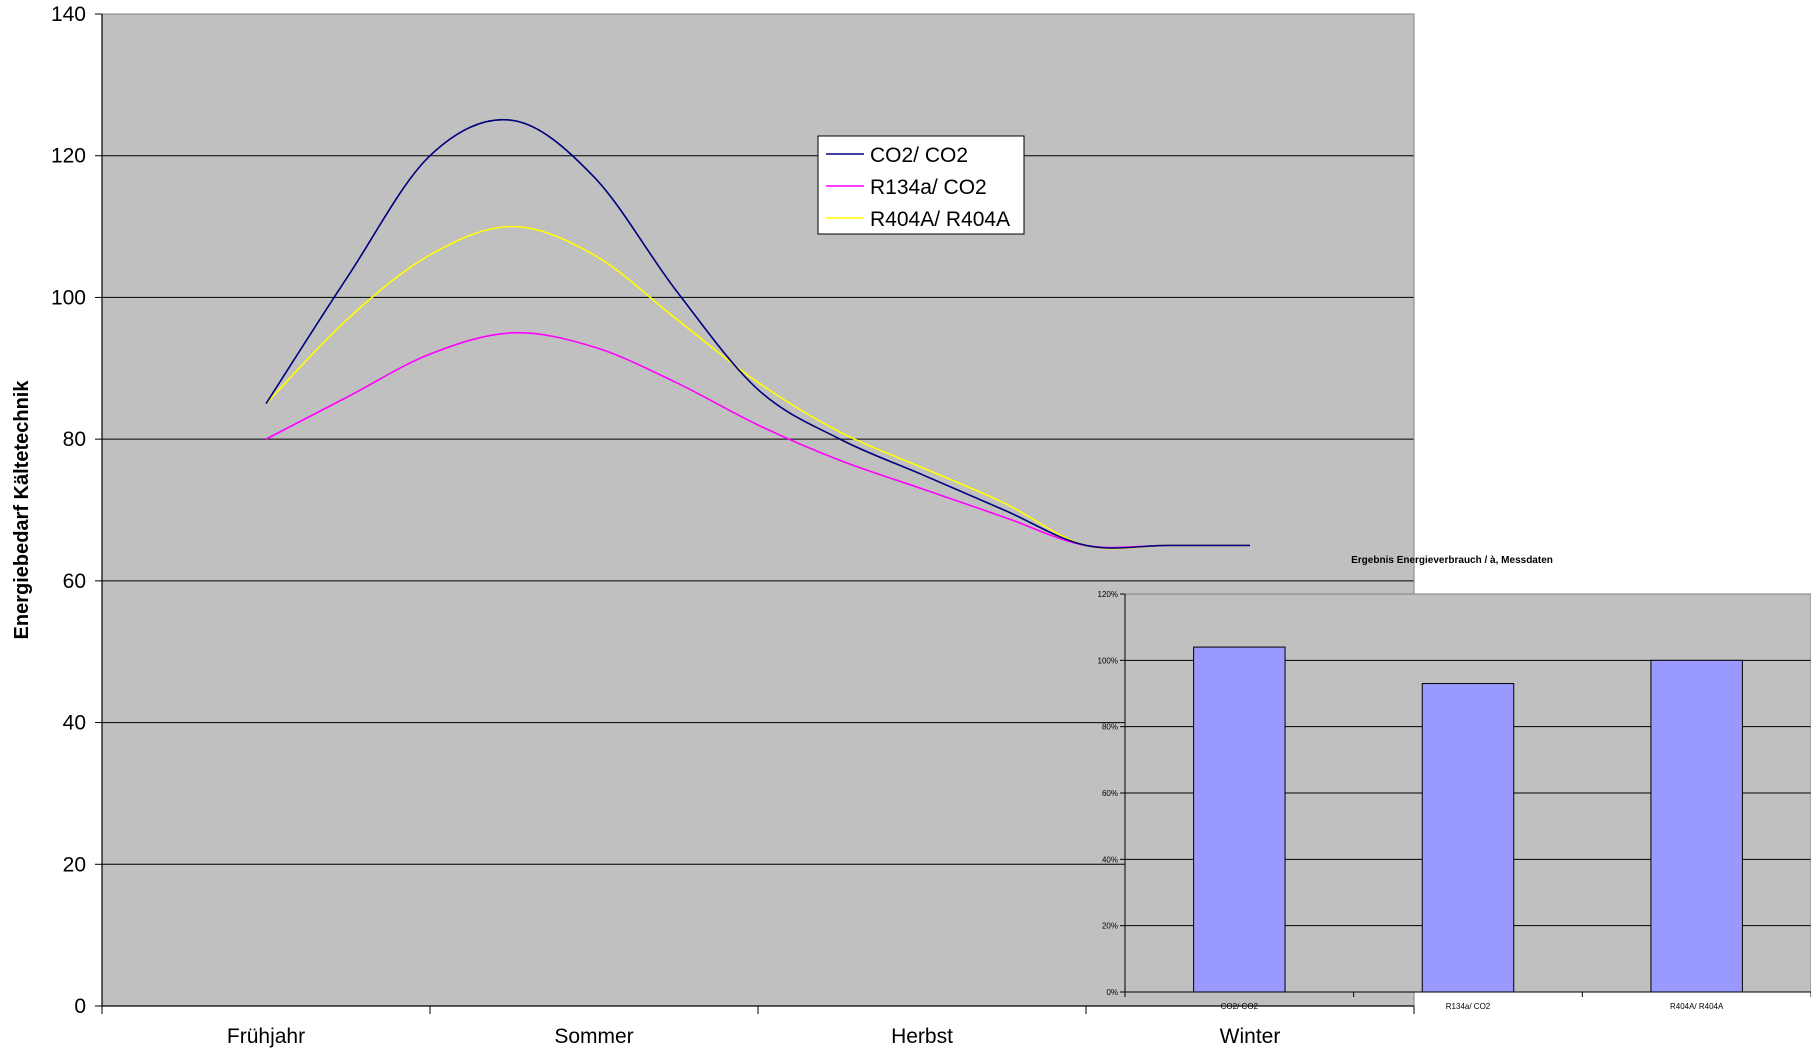 Image resolution: width=1811 pixels, height=1052 pixels. What do you see at coordinates (1110, 926) in the screenshot?
I see `inset-y-tick-label: 20%` at bounding box center [1110, 926].